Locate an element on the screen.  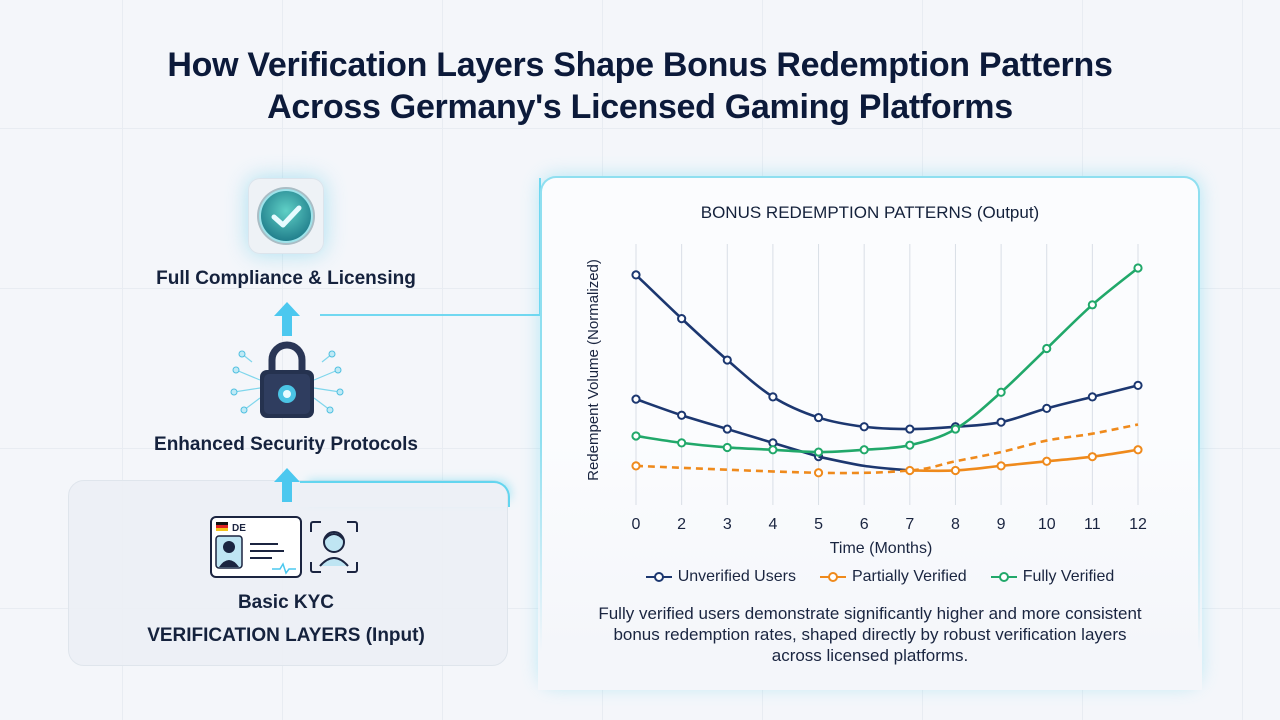
check-badge-icon is located at coordinates (286, 216).